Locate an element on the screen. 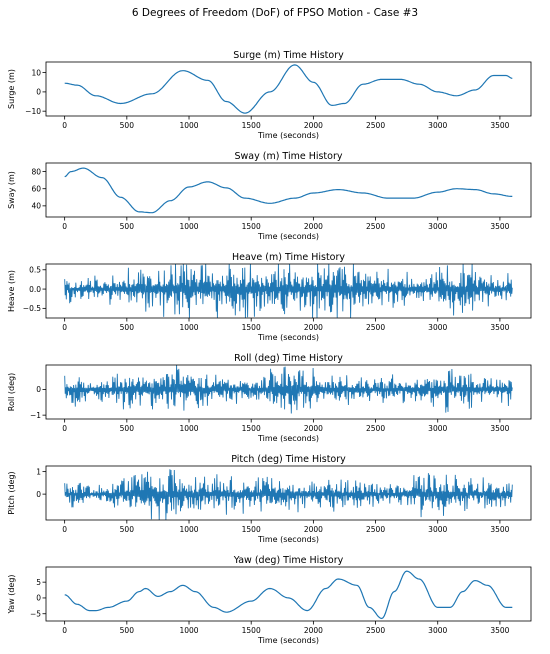 This screenshot has width=550, height=654. y-tick-label: 40 is located at coordinates (36, 206).